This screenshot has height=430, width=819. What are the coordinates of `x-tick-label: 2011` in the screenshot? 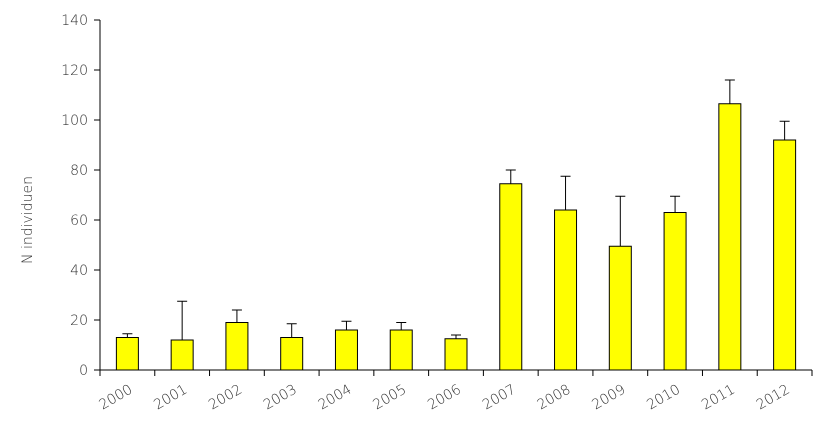 It's located at (718, 398).